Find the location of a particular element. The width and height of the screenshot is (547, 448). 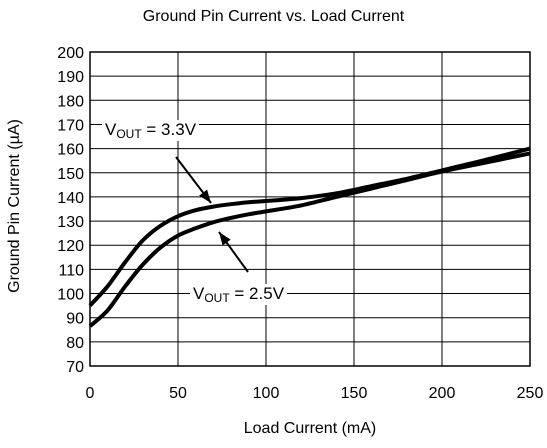

y-tick-label: 100 is located at coordinates (70, 295).